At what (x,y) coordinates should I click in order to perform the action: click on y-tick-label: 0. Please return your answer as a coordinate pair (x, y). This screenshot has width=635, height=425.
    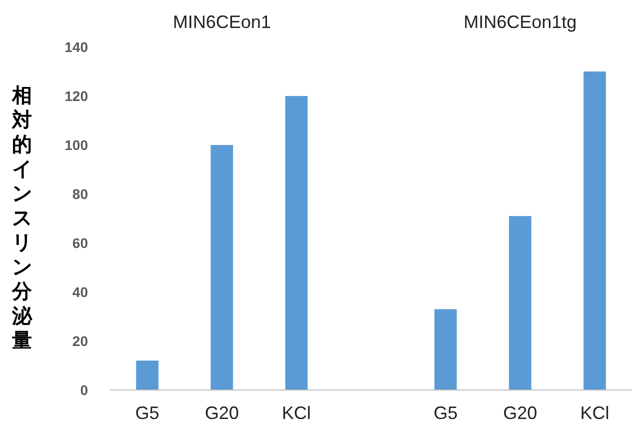
    Looking at the image, I should click on (84, 390).